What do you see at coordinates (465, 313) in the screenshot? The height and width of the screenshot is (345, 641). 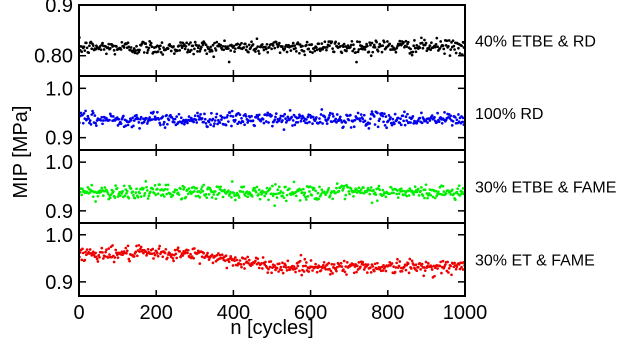 I see `x-tick-label: 1000` at bounding box center [465, 313].